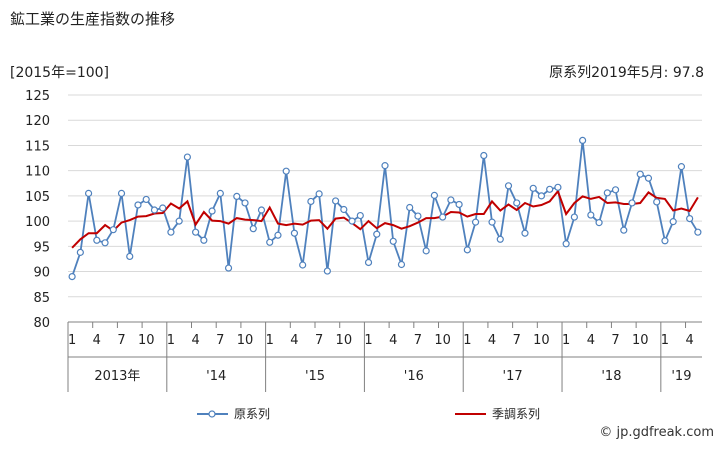  What do you see at coordinates (37, 96) in the screenshot?
I see `y-tick-label: 125` at bounding box center [37, 96].